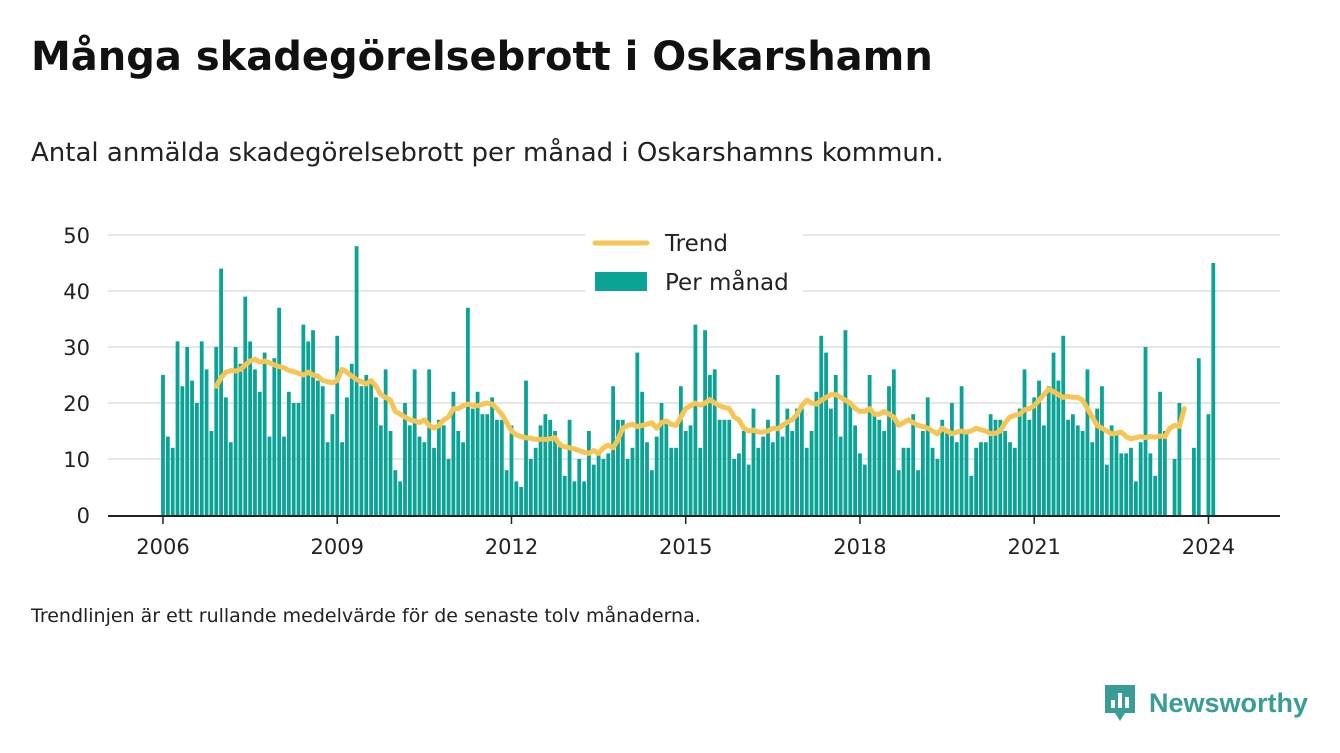 The image size is (1340, 753). Describe the element at coordinates (1205, 703) in the screenshot. I see `newsworthy-logo: Newsworthy` at that location.